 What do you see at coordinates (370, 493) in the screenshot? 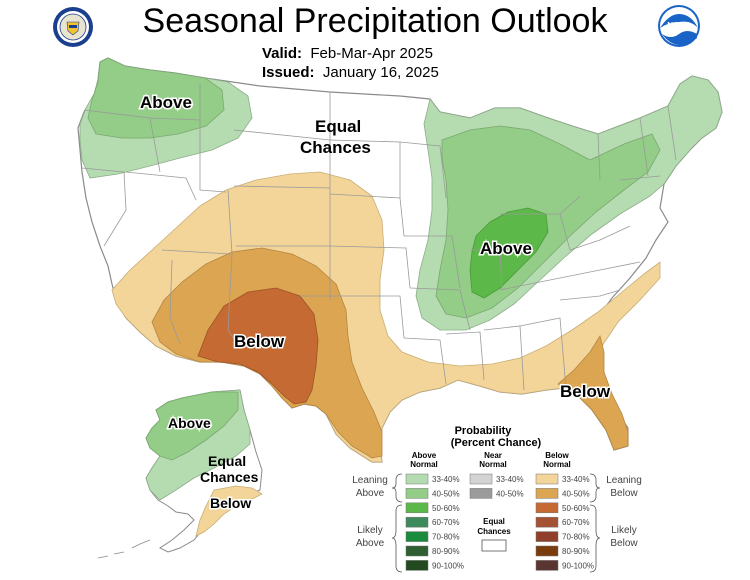
I see `legend-leaning-above-2: Above` at bounding box center [370, 493].